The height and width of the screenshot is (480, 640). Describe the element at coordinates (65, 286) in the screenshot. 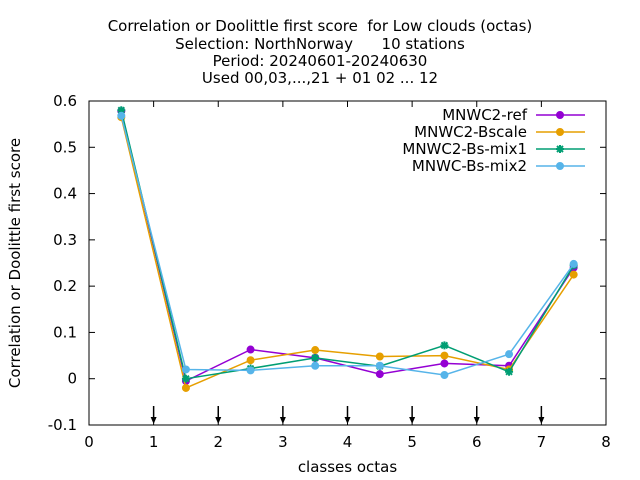

I see `y-tick-label: 0.2` at that location.